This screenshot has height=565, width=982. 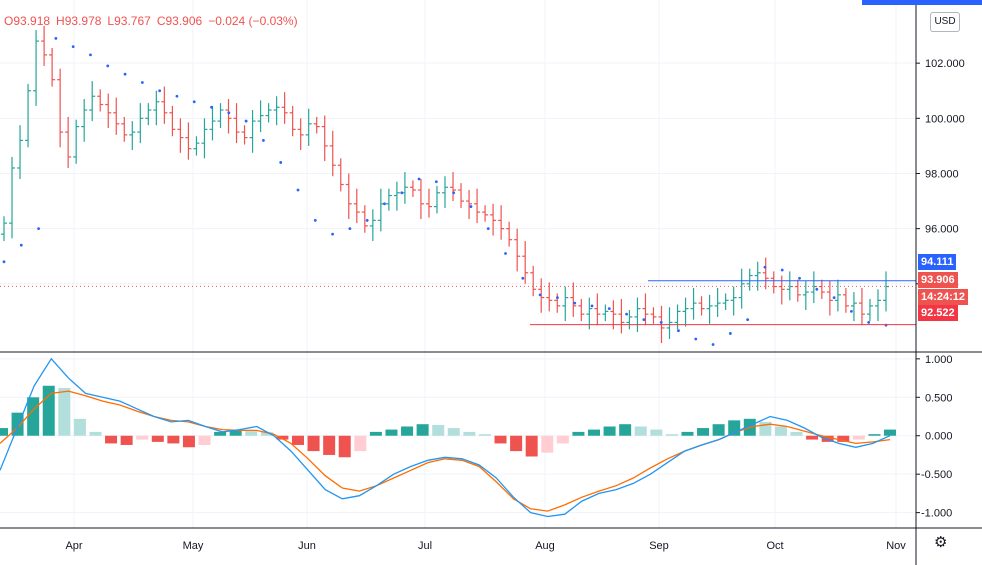 I want to click on countdown-tag: 14:24:12, so click(x=943, y=297).